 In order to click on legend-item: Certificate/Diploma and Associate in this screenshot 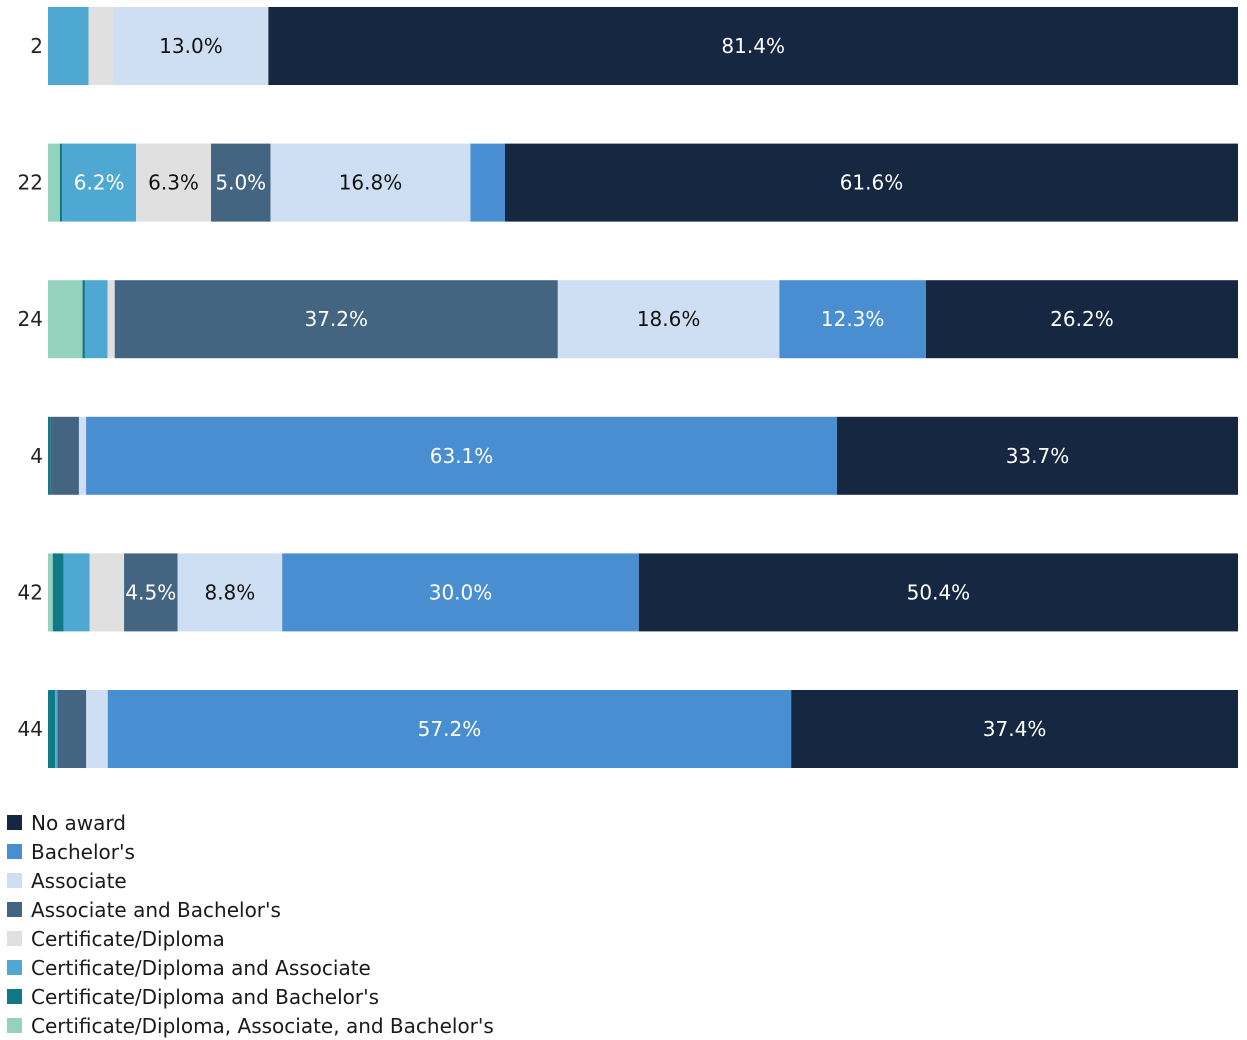, I will do `click(250, 967)`.